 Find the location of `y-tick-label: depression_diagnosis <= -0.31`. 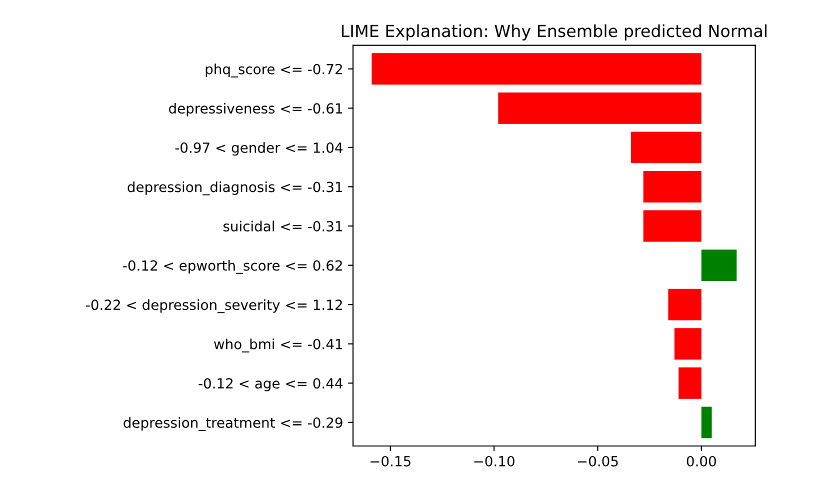

y-tick-label: depression_diagnosis <= -0.31 is located at coordinates (235, 188).